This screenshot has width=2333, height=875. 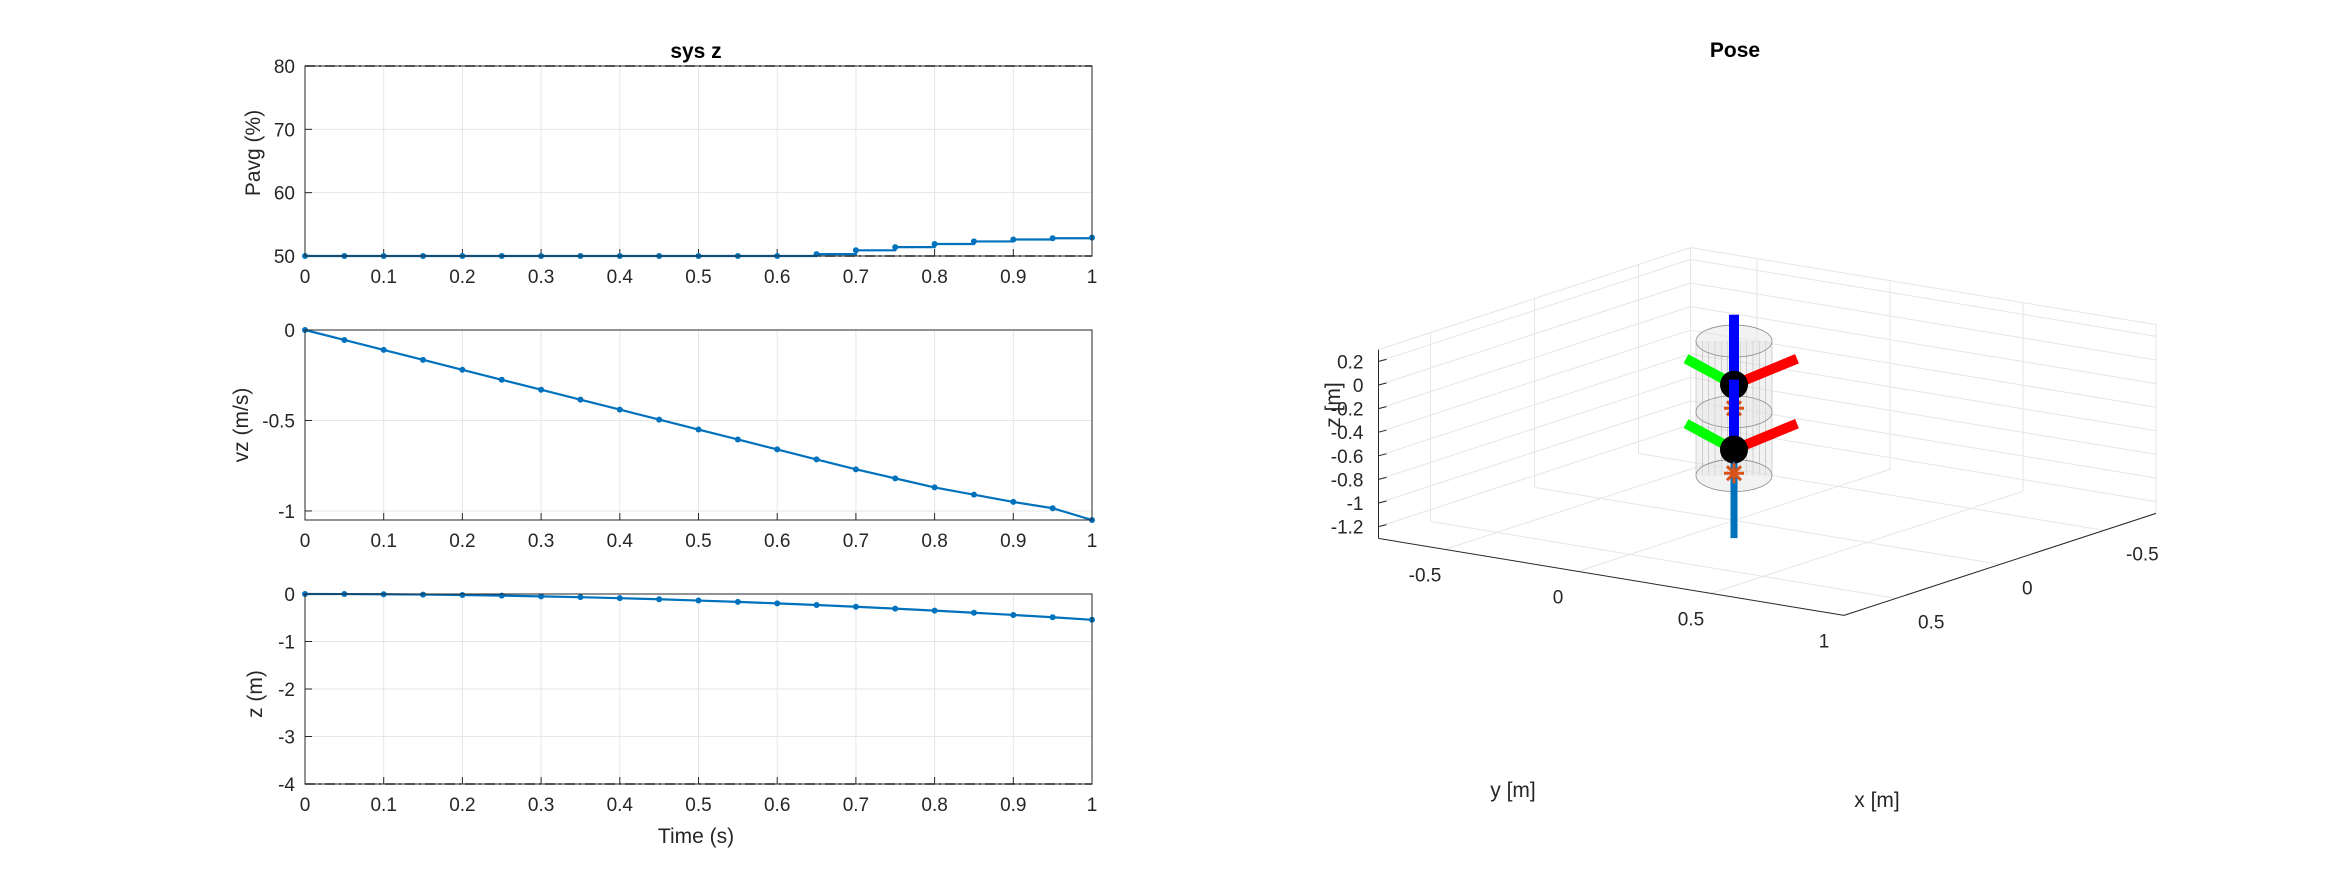 What do you see at coordinates (541, 277) in the screenshot?
I see `pavg-x-tick-3: 0.3` at bounding box center [541, 277].